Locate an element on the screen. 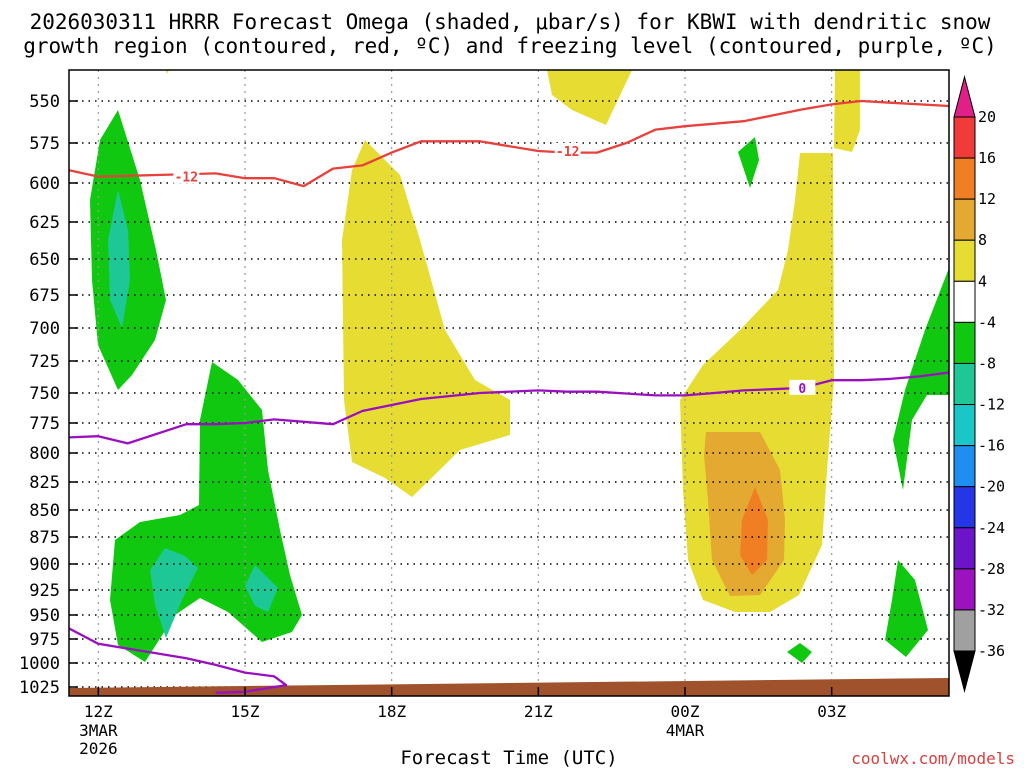  colorbar-bottom-arrow is located at coordinates (964, 671).